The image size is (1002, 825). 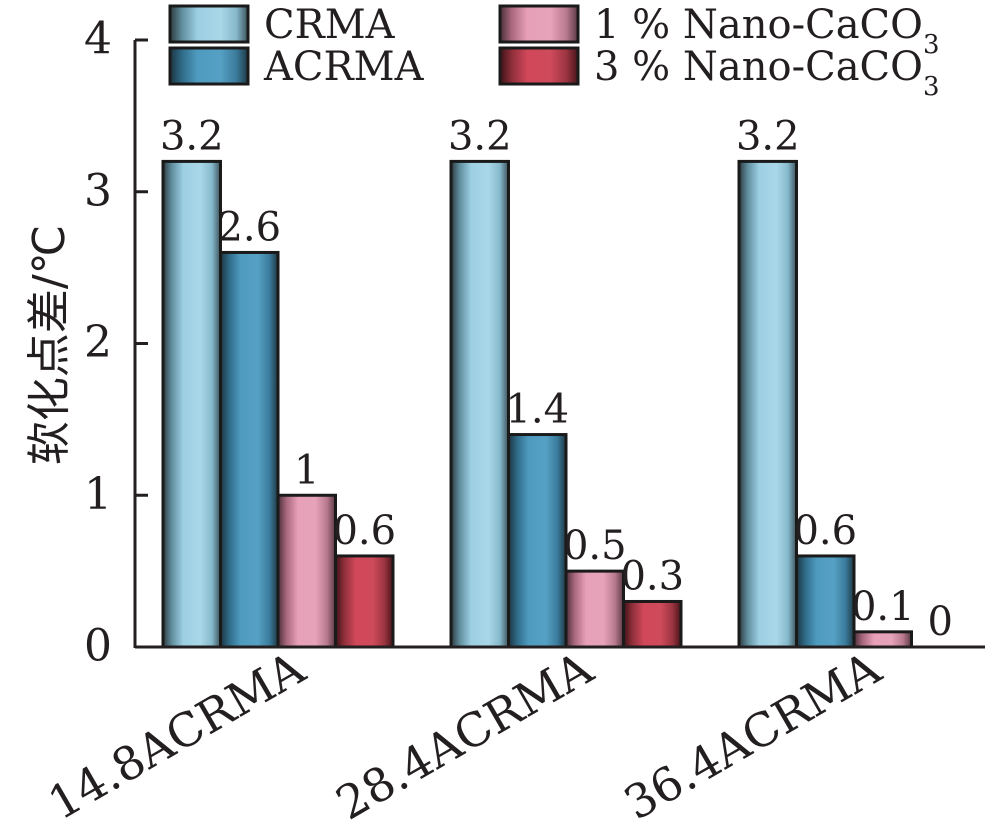 I want to click on y-tick-label: 4, so click(x=98, y=39).